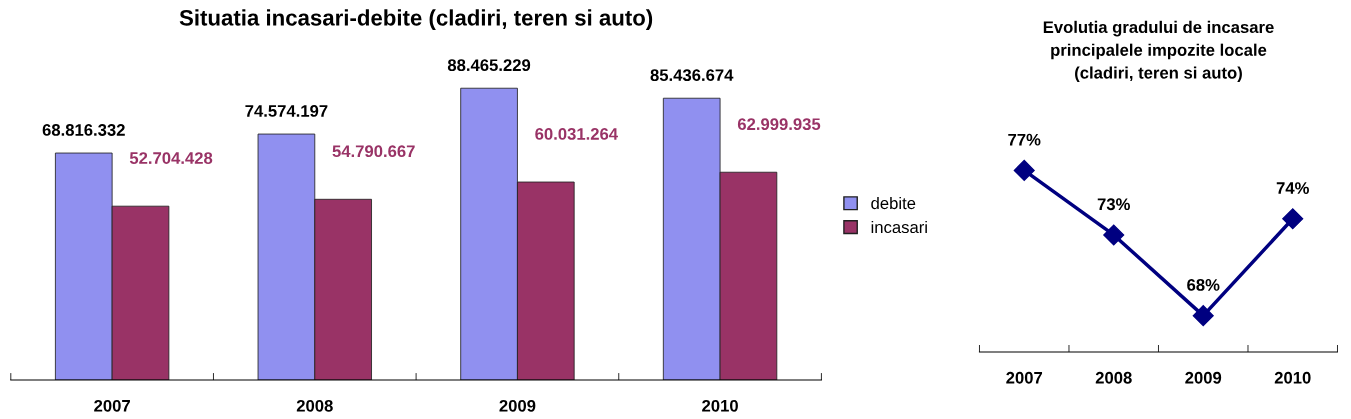 The width and height of the screenshot is (1351, 419). What do you see at coordinates (893, 203) in the screenshot?
I see `legend-label: debite` at bounding box center [893, 203].